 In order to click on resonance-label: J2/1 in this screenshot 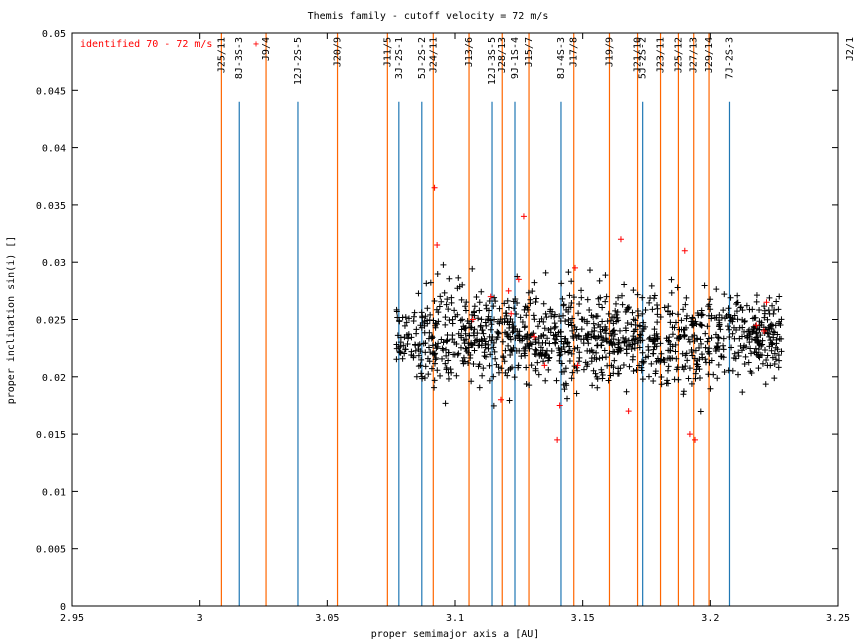, I will do `click(850, 49)`.